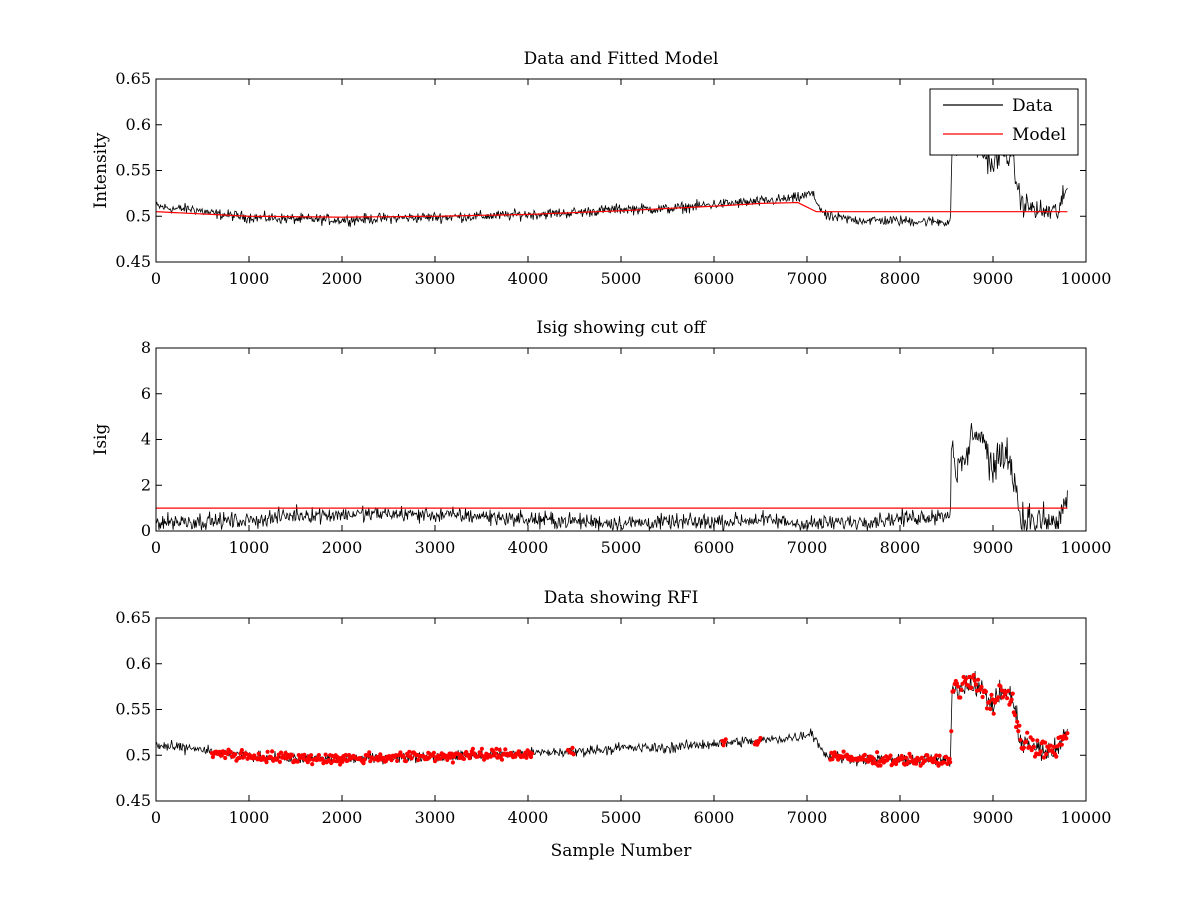  Describe the element at coordinates (249, 817) in the screenshot. I see `x-tick-label: 1000` at that location.